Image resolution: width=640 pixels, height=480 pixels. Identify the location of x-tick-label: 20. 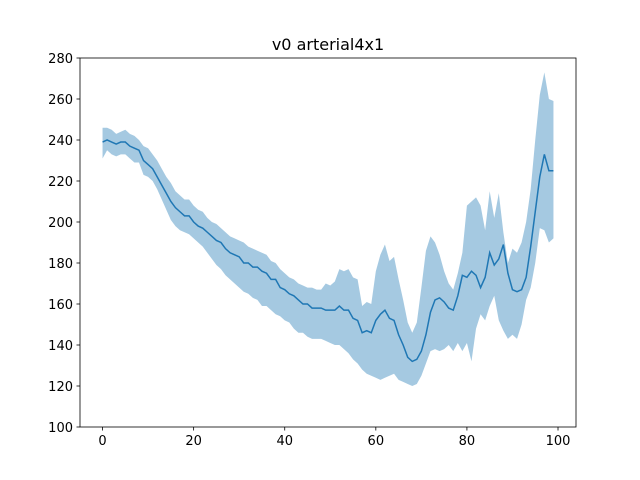
(193, 441).